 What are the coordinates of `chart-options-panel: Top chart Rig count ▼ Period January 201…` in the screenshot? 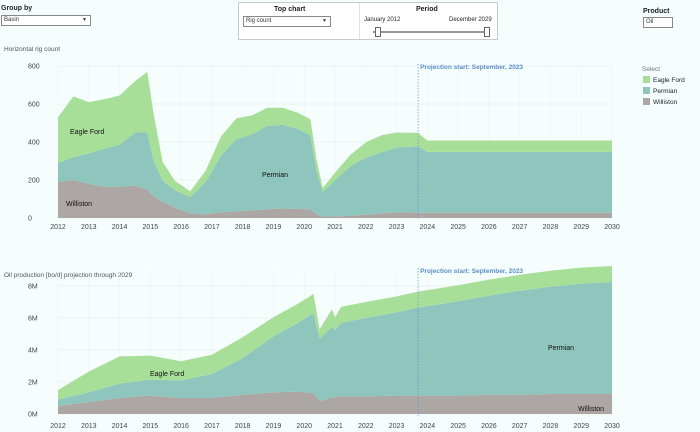 It's located at (368, 21).